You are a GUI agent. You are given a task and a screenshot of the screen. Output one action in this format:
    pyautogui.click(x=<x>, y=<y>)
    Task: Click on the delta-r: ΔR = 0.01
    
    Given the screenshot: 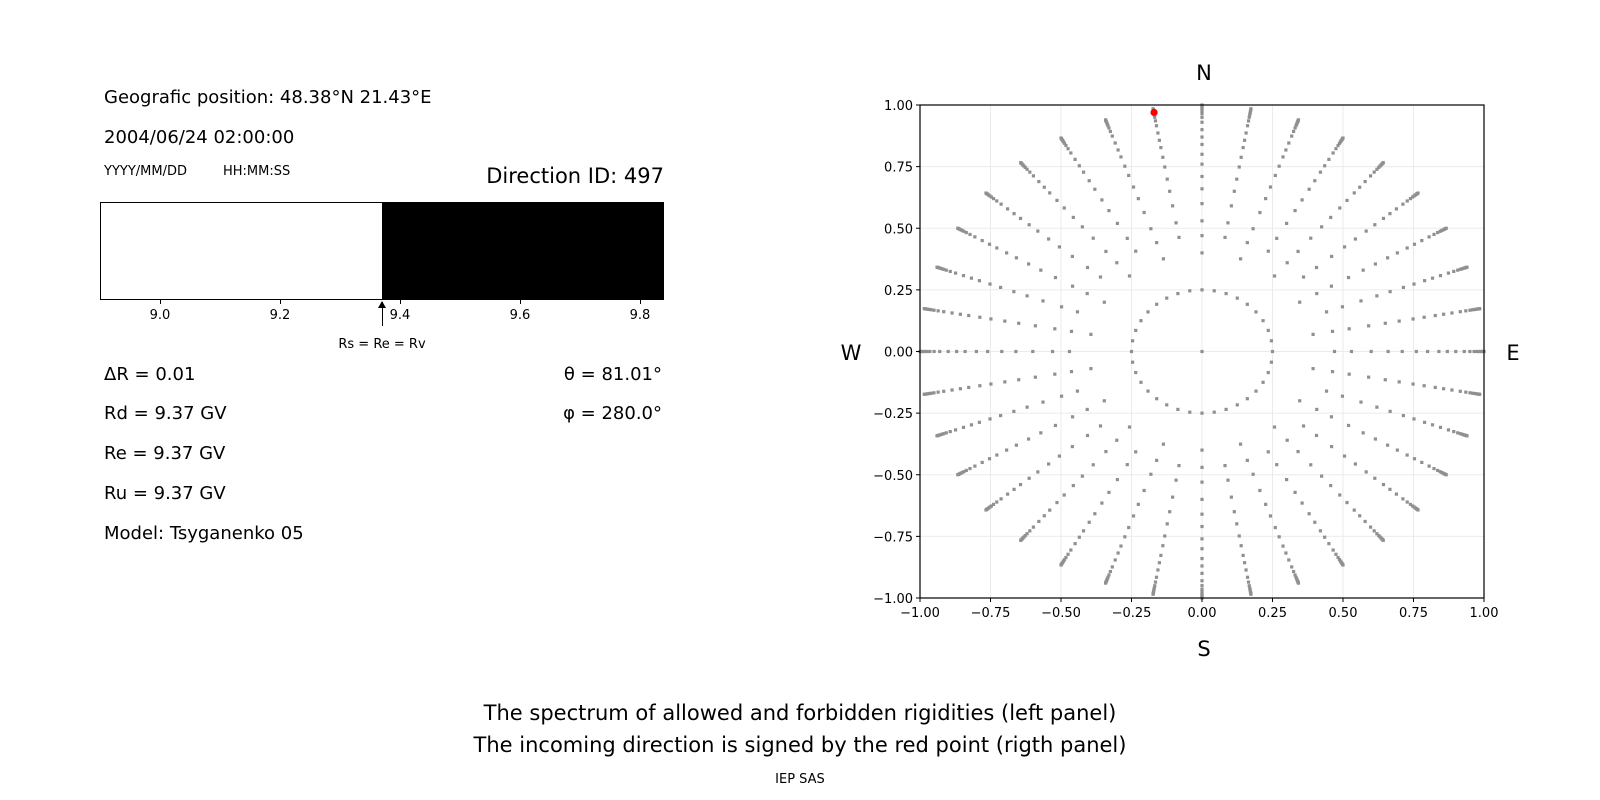 What is the action you would take?
    pyautogui.click(x=150, y=374)
    